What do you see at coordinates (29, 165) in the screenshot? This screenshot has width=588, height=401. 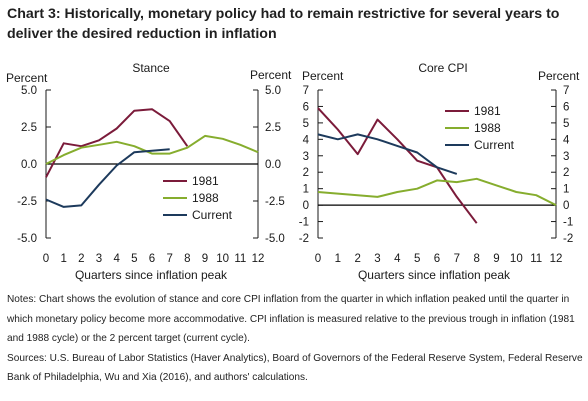 I see `left-tick-label: 0.0` at bounding box center [29, 165].